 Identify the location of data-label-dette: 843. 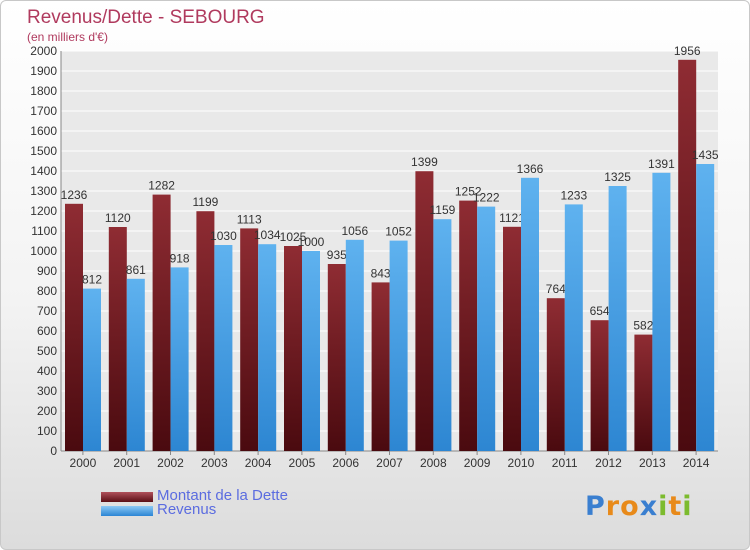
(381, 273).